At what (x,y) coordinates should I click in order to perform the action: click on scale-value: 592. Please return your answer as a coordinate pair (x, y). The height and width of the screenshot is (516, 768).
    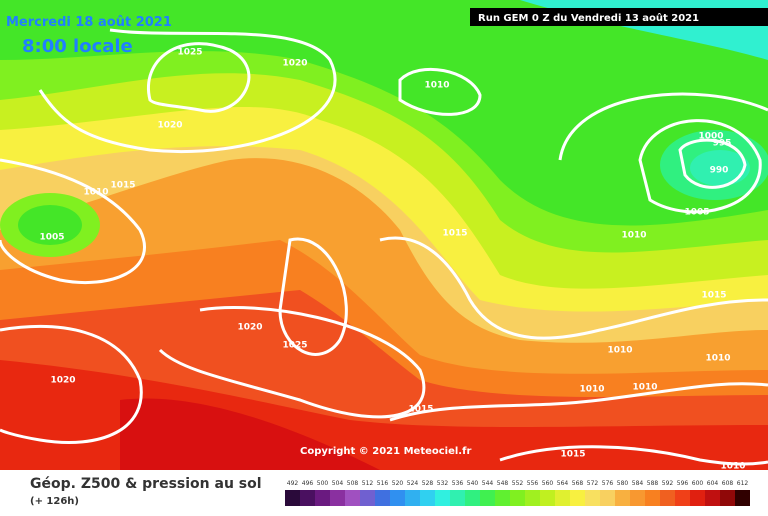
    Looking at the image, I should click on (668, 483).